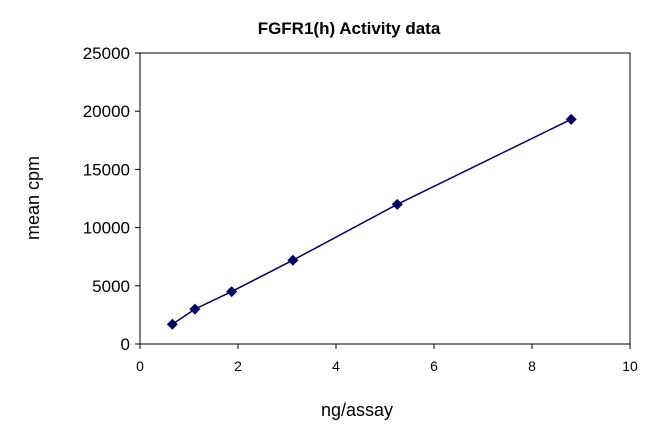  What do you see at coordinates (106, 53) in the screenshot?
I see `y-tick-label: 25000` at bounding box center [106, 53].